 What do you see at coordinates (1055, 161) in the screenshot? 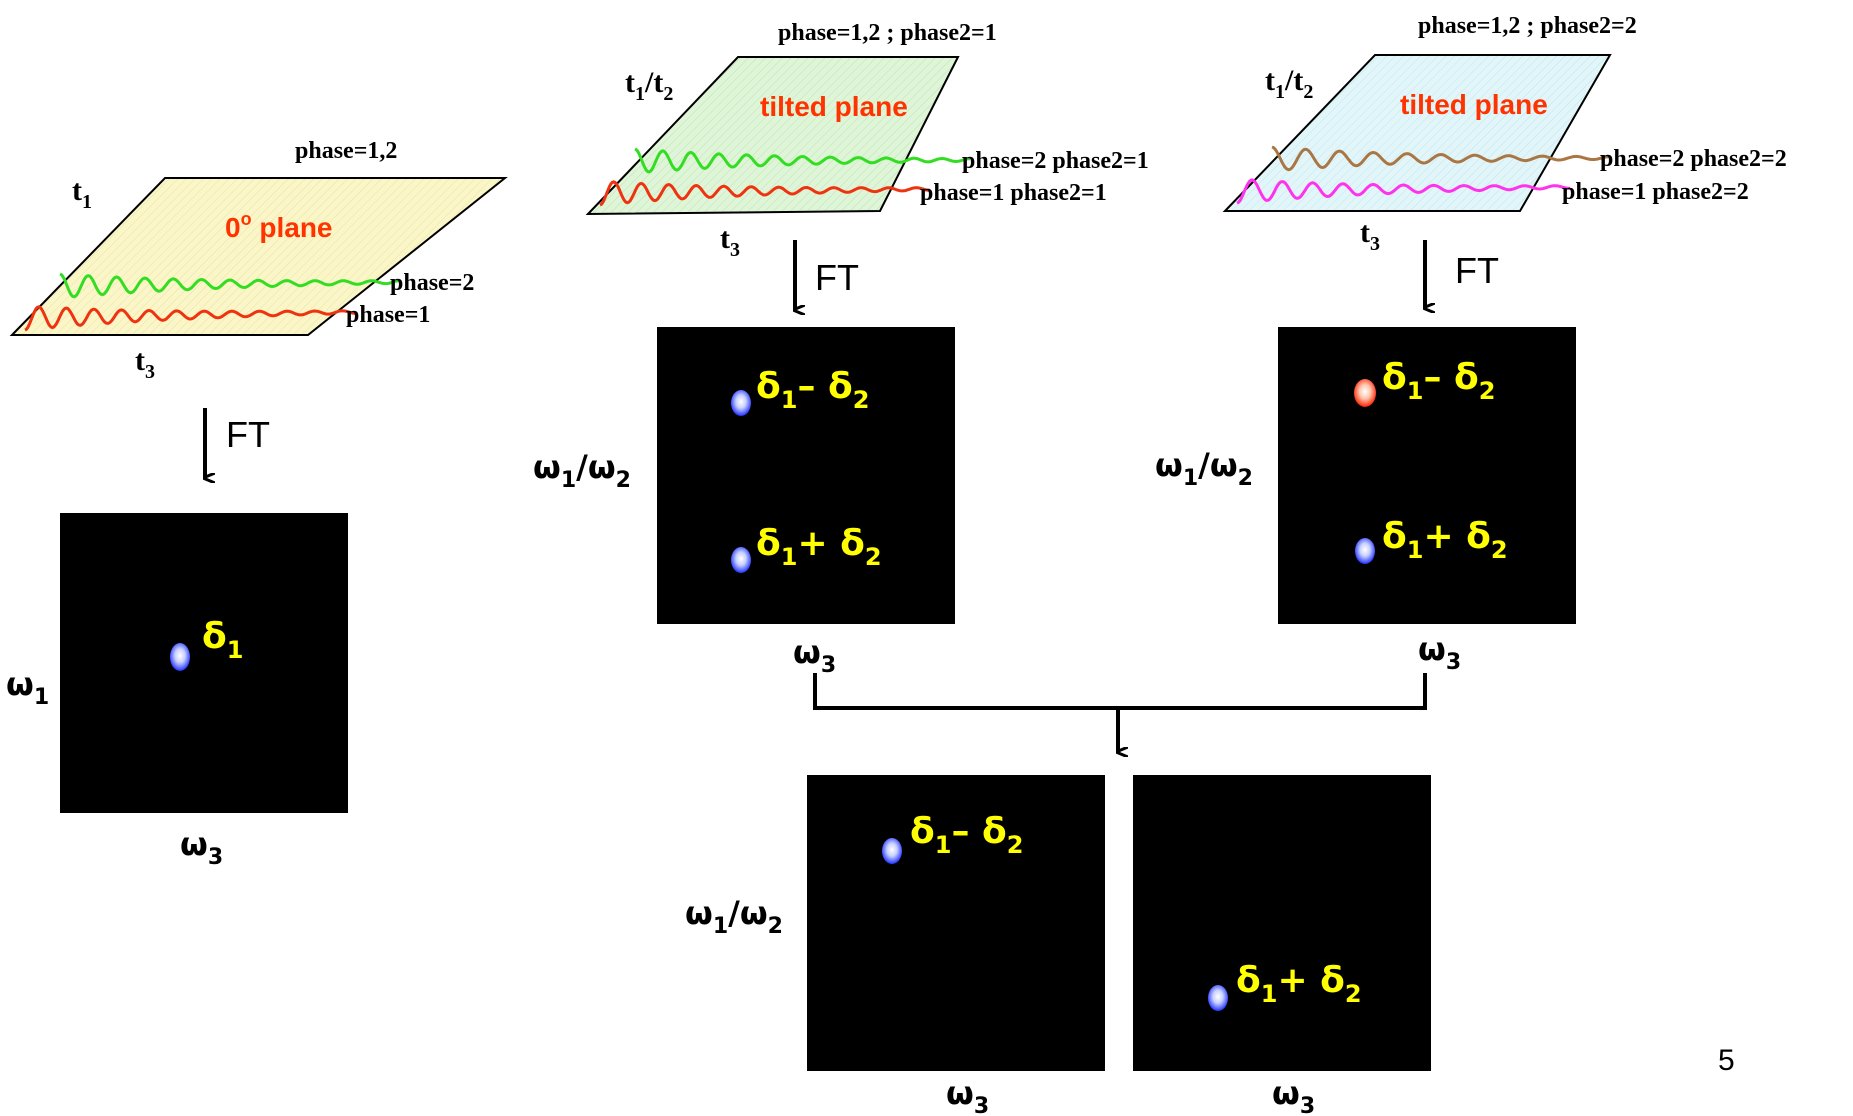
I see `wave-label-phase2: phase=2 phase2=1` at bounding box center [1055, 161].